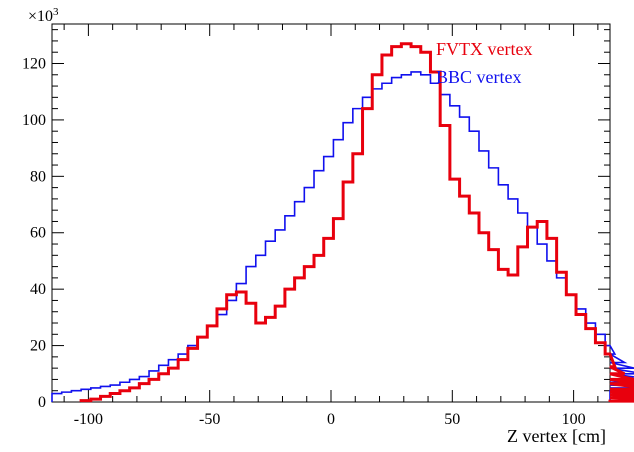 The height and width of the screenshot is (452, 634). What do you see at coordinates (452, 419) in the screenshot?
I see `x-tick-label: 50` at bounding box center [452, 419].